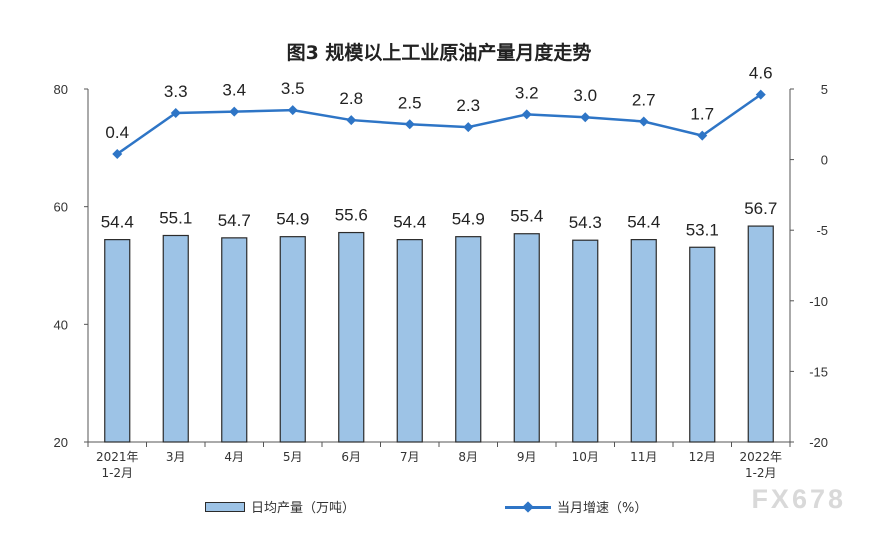  I want to click on x-tick-label-line: 4月, so click(234, 457).